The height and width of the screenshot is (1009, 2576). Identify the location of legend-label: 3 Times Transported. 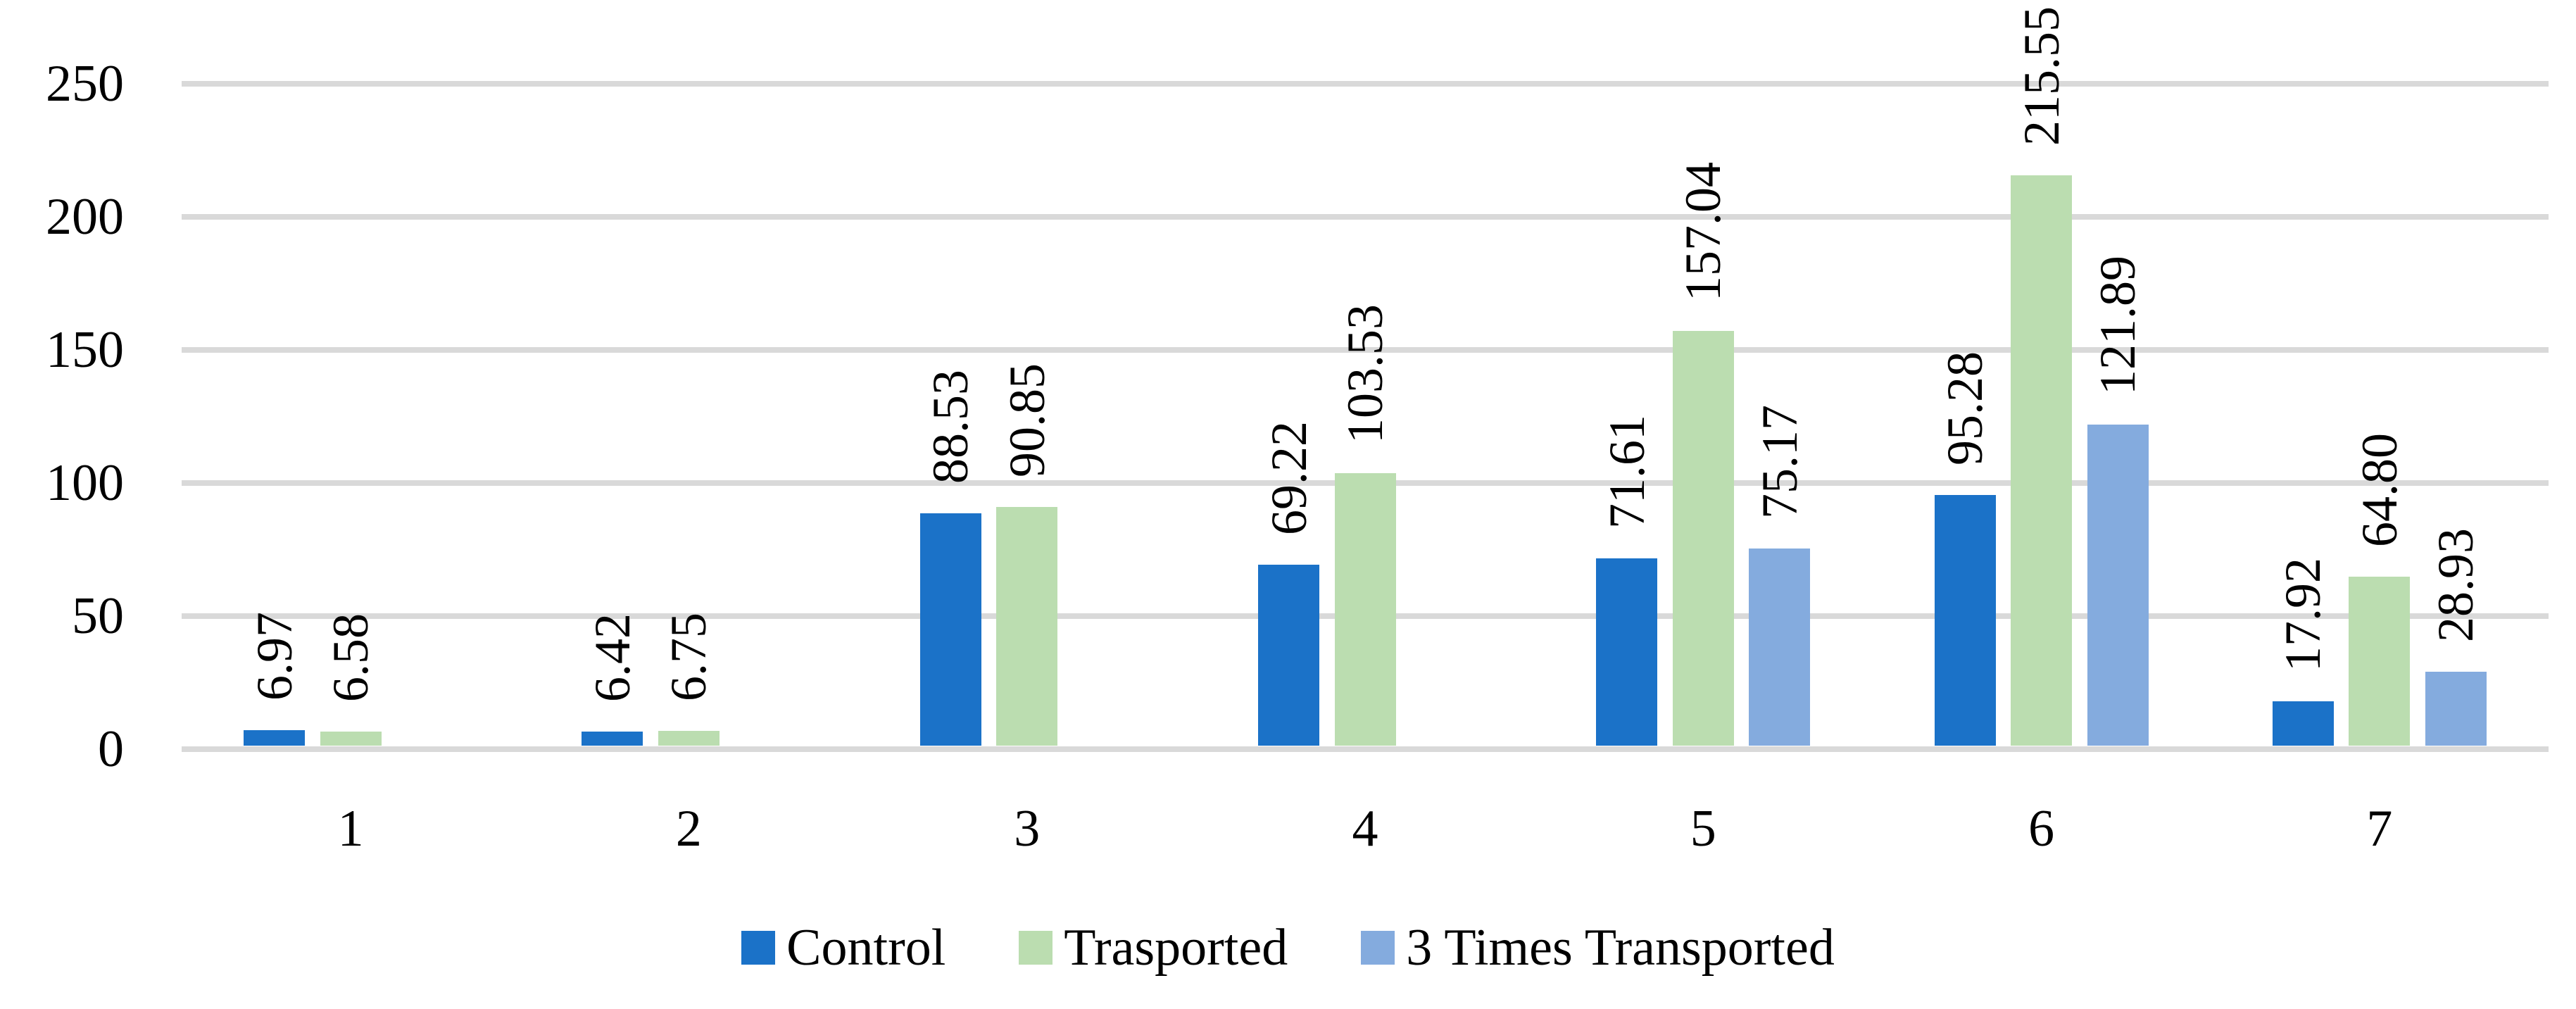
(1620, 948).